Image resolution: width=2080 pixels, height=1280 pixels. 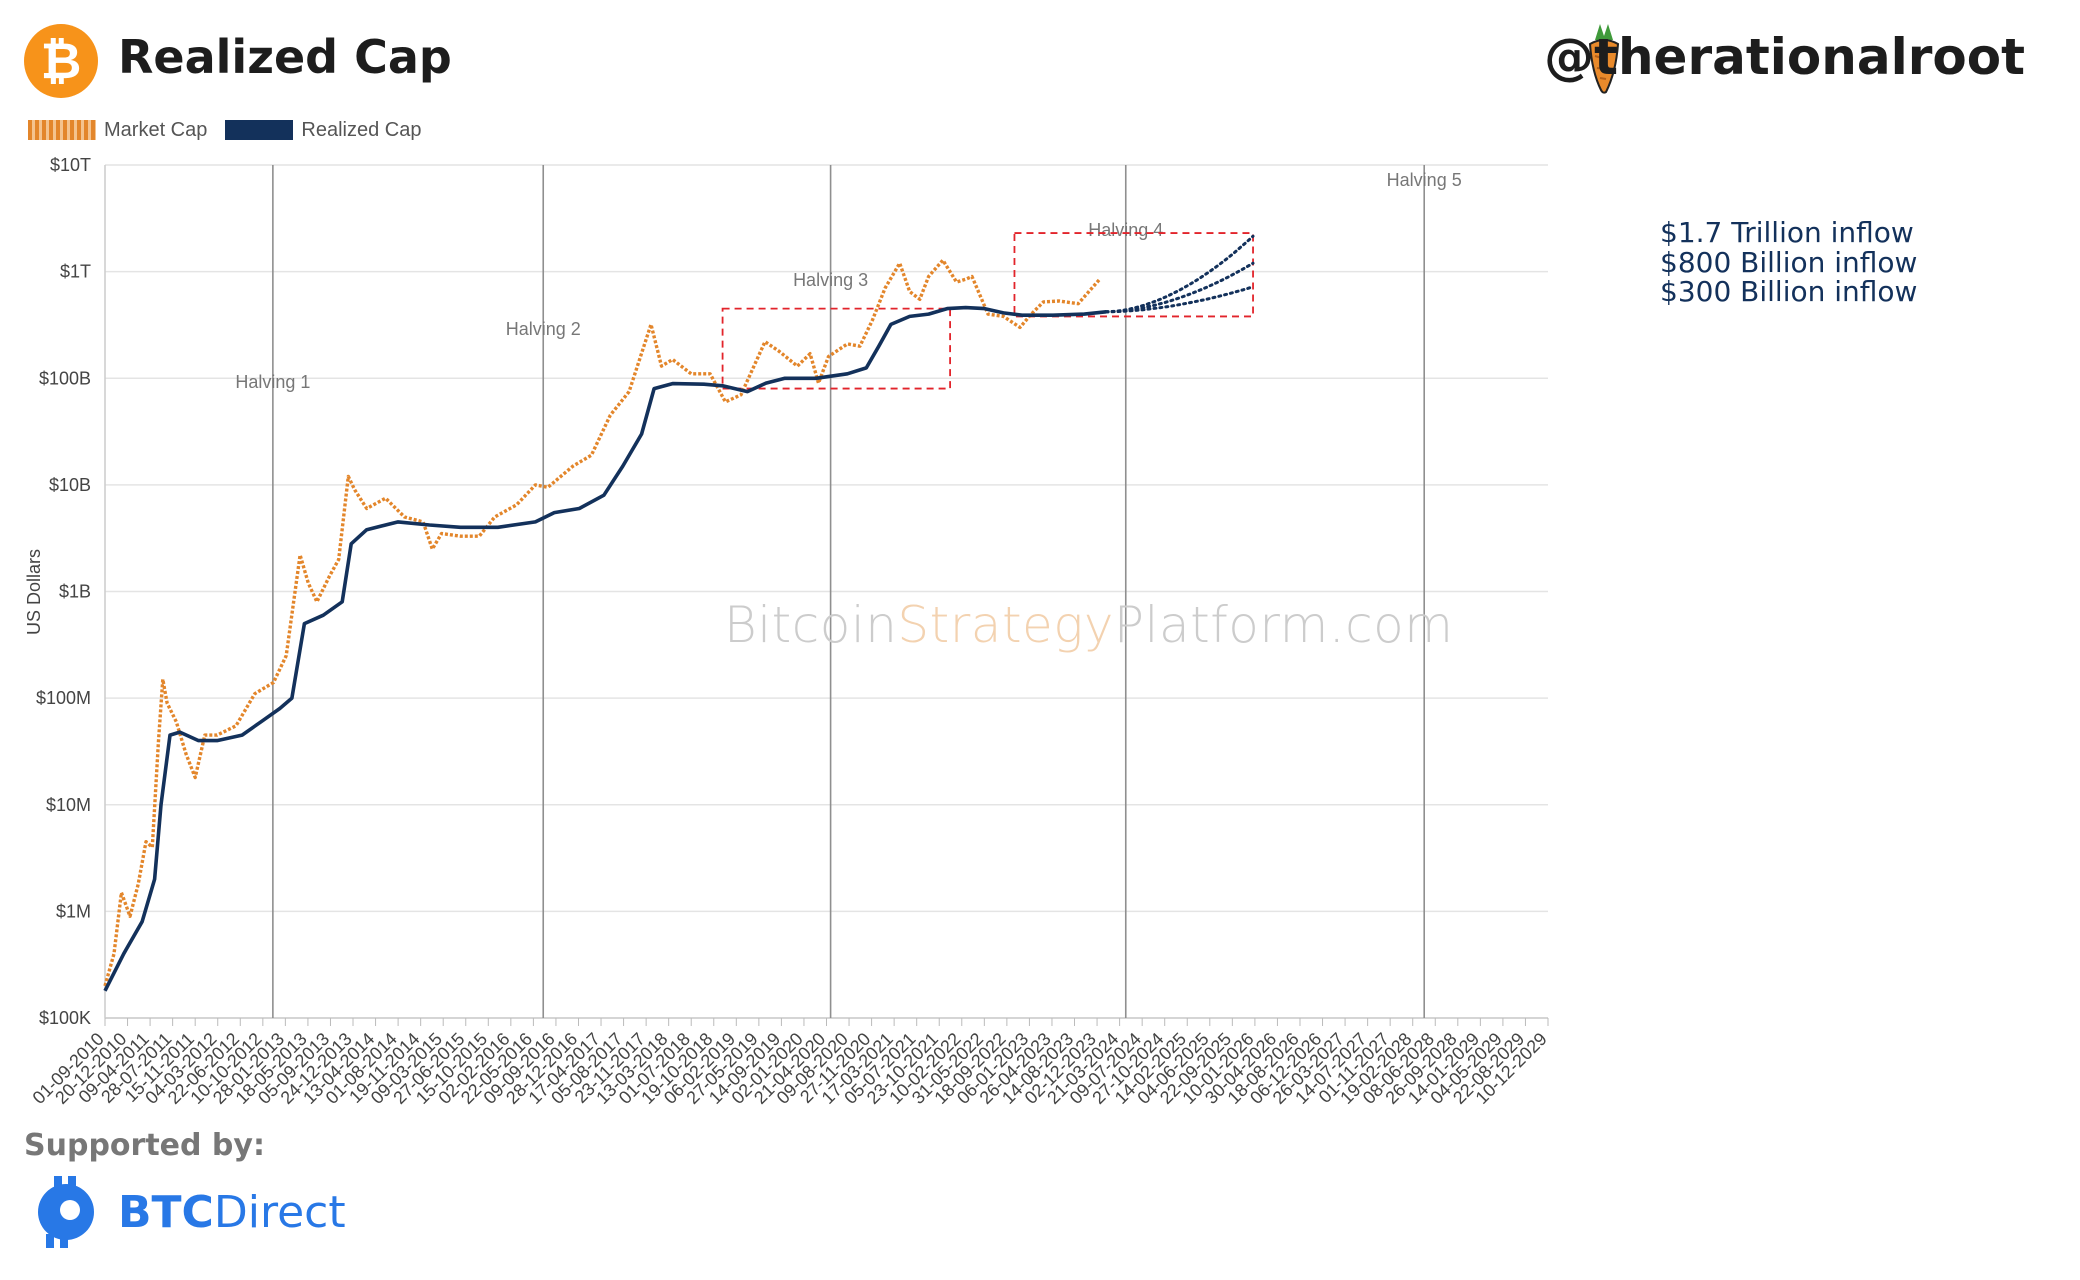 What do you see at coordinates (166, 1212) in the screenshot?
I see `sponsor-wordmark-bold: BTC` at bounding box center [166, 1212].